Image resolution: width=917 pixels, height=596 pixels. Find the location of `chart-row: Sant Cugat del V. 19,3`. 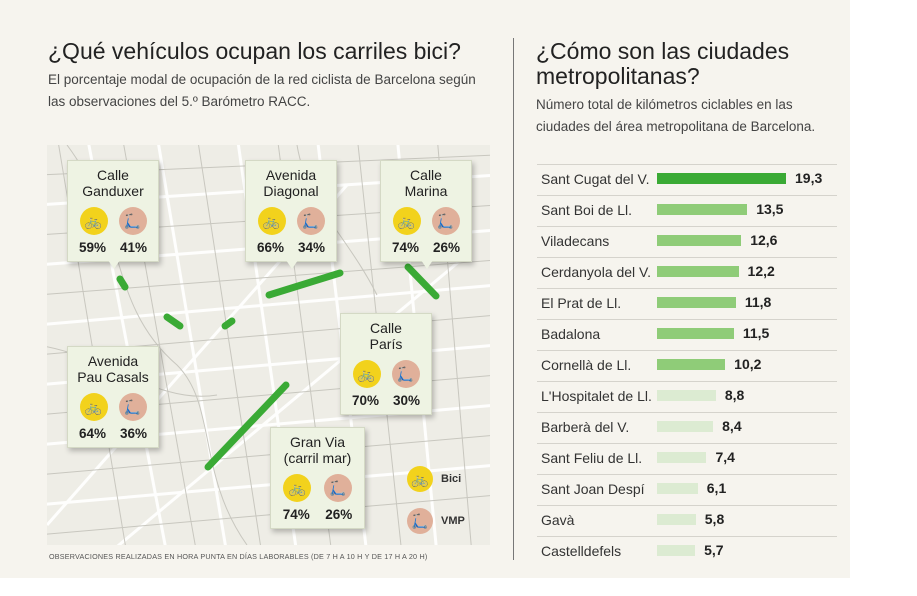

chart-row: Sant Cugat del V. 19,3 is located at coordinates (687, 180).